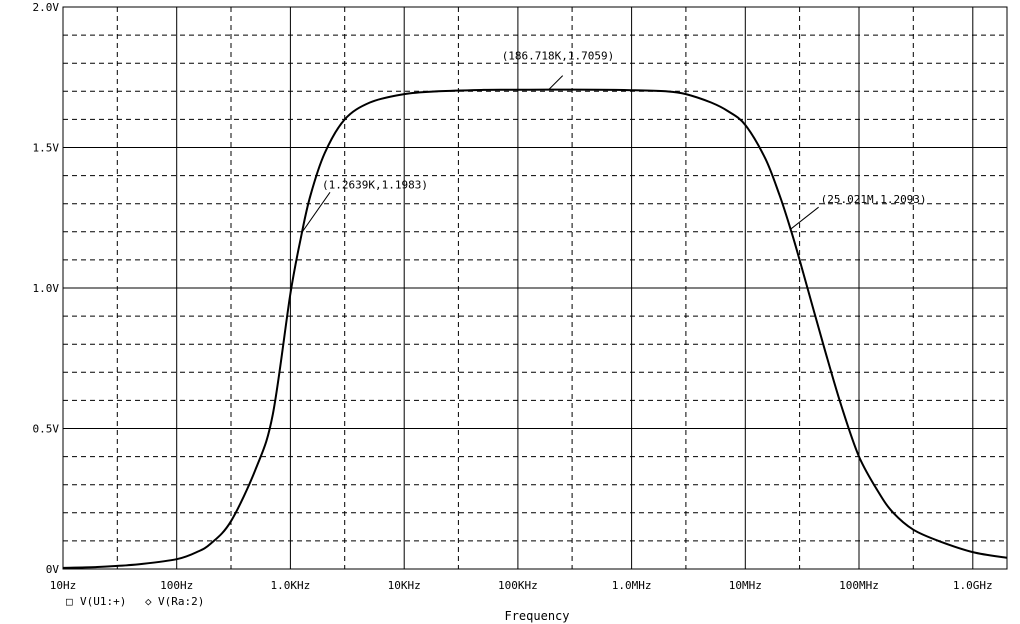 The width and height of the screenshot is (1020, 624). Describe the element at coordinates (632, 585) in the screenshot. I see `x-tick-label: 1.0MHz` at that location.